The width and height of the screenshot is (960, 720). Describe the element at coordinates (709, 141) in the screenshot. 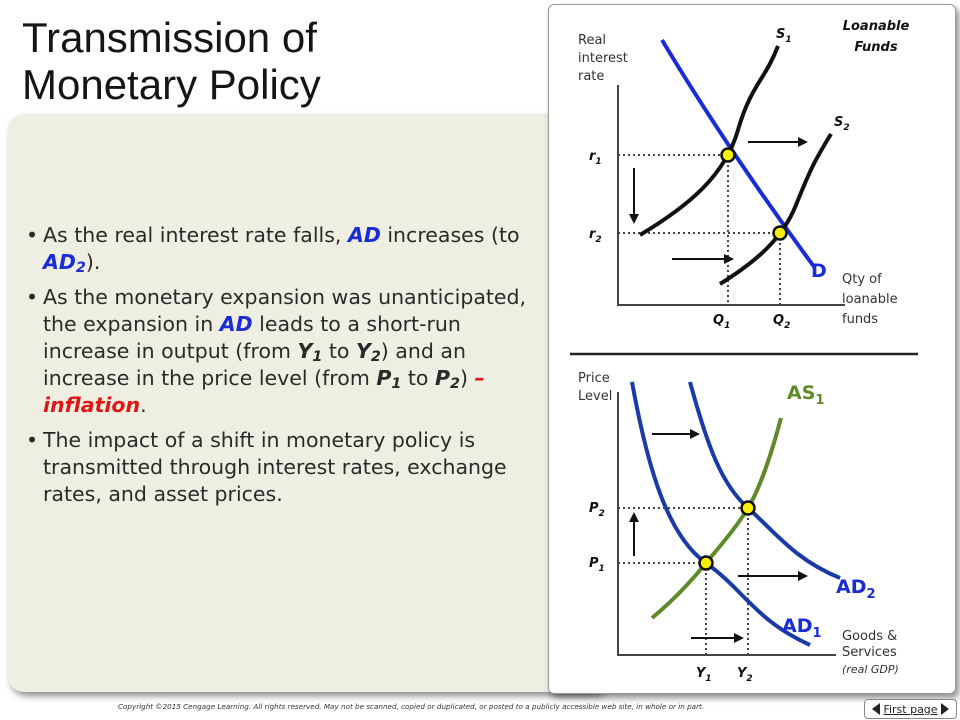

I see `supply-curve-s1` at that location.